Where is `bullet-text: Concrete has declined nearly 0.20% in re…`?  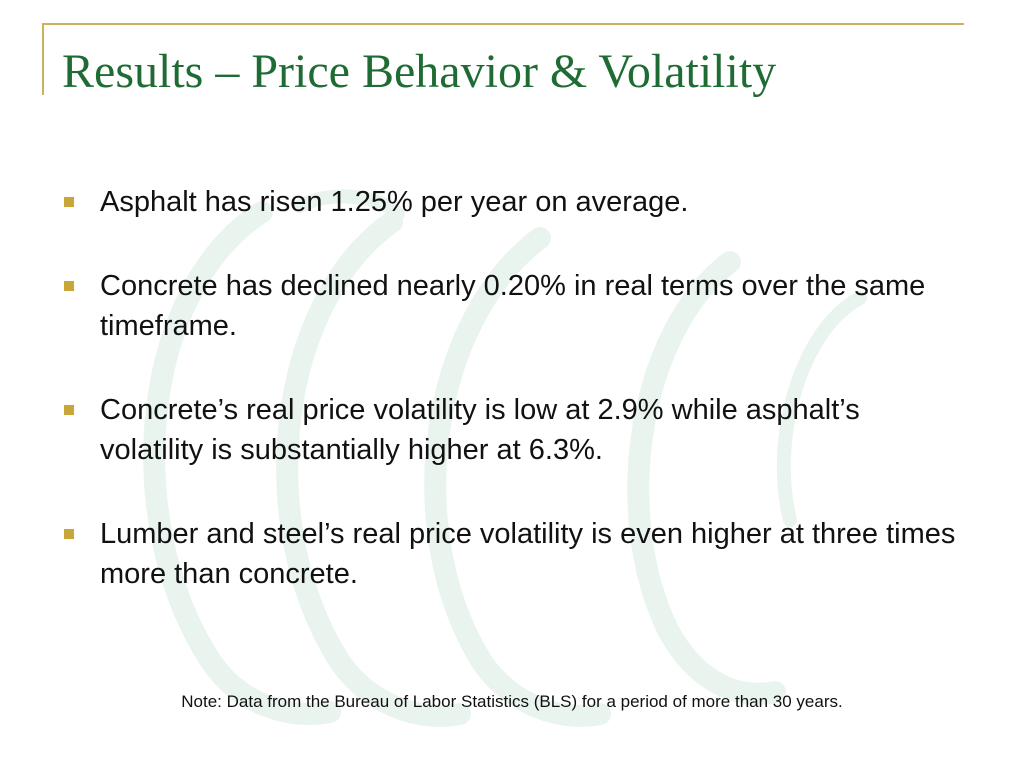
bullet-text: Concrete has declined nearly 0.20% in re… is located at coordinates (513, 306).